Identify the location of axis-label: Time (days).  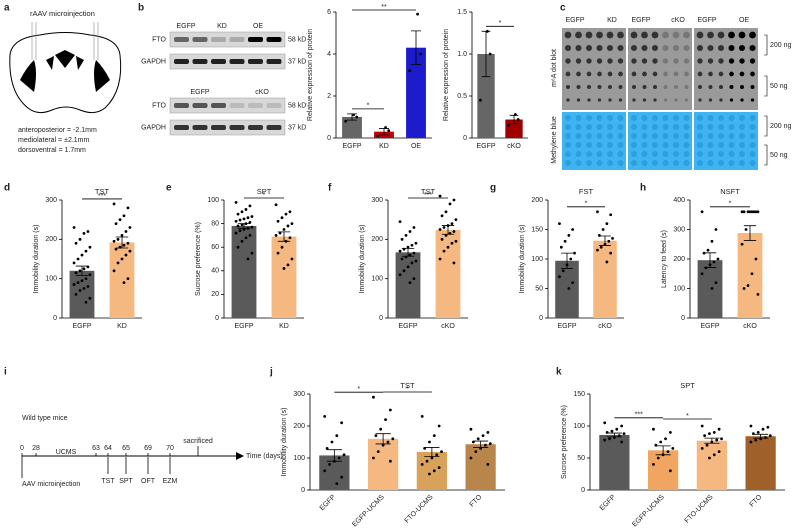
(264, 456).